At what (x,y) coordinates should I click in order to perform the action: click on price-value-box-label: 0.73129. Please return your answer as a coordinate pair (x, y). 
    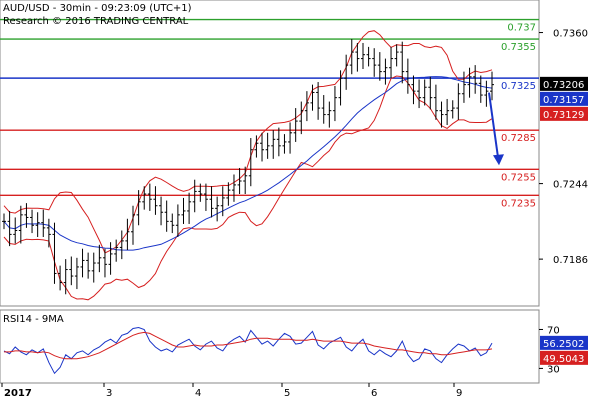
    Looking at the image, I should click on (563, 115).